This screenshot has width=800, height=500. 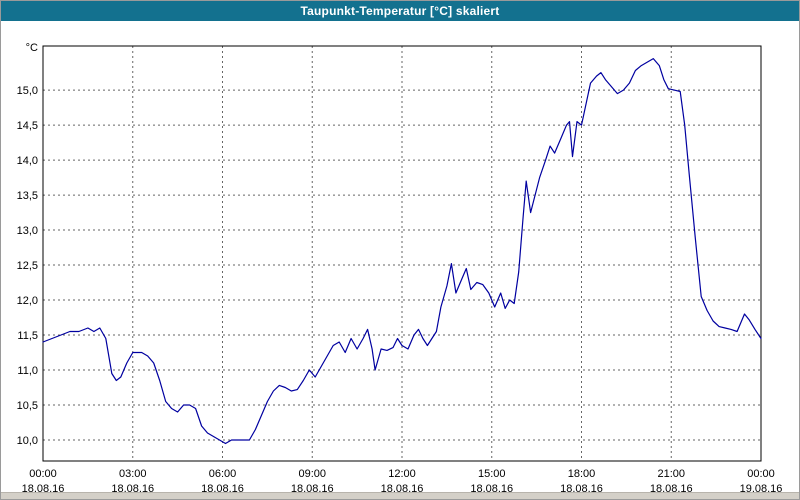 I want to click on y-tick-label: 14,5, so click(x=27, y=126).